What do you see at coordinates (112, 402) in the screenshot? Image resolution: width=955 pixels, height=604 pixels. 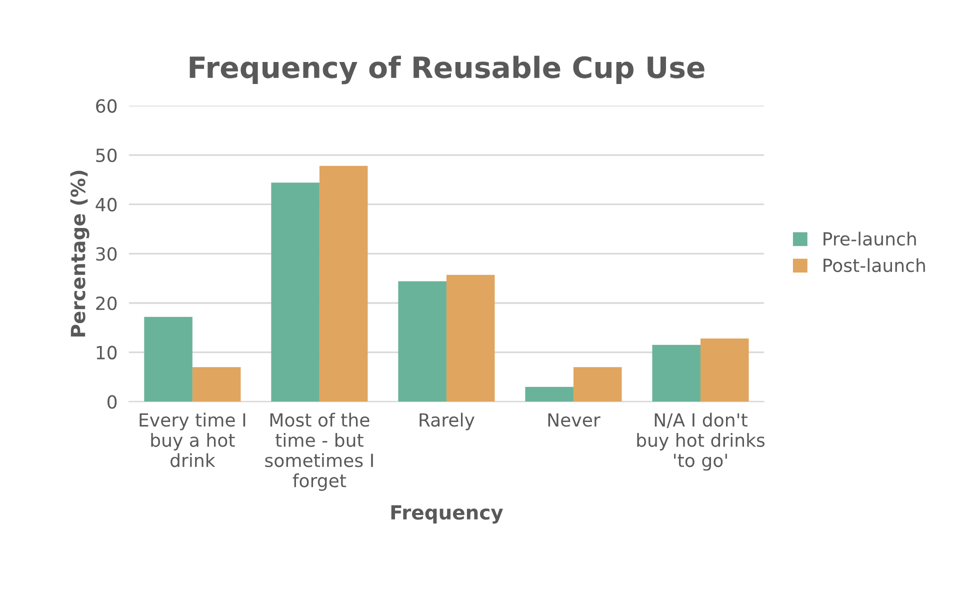 I see `y-tick-label: 0` at bounding box center [112, 402].